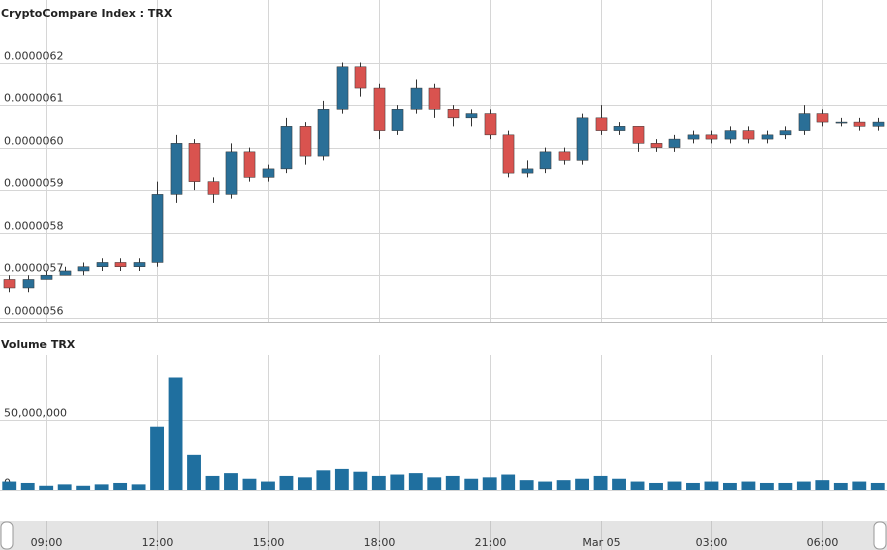  Describe the element at coordinates (443, 535) in the screenshot. I see `navigator` at that location.